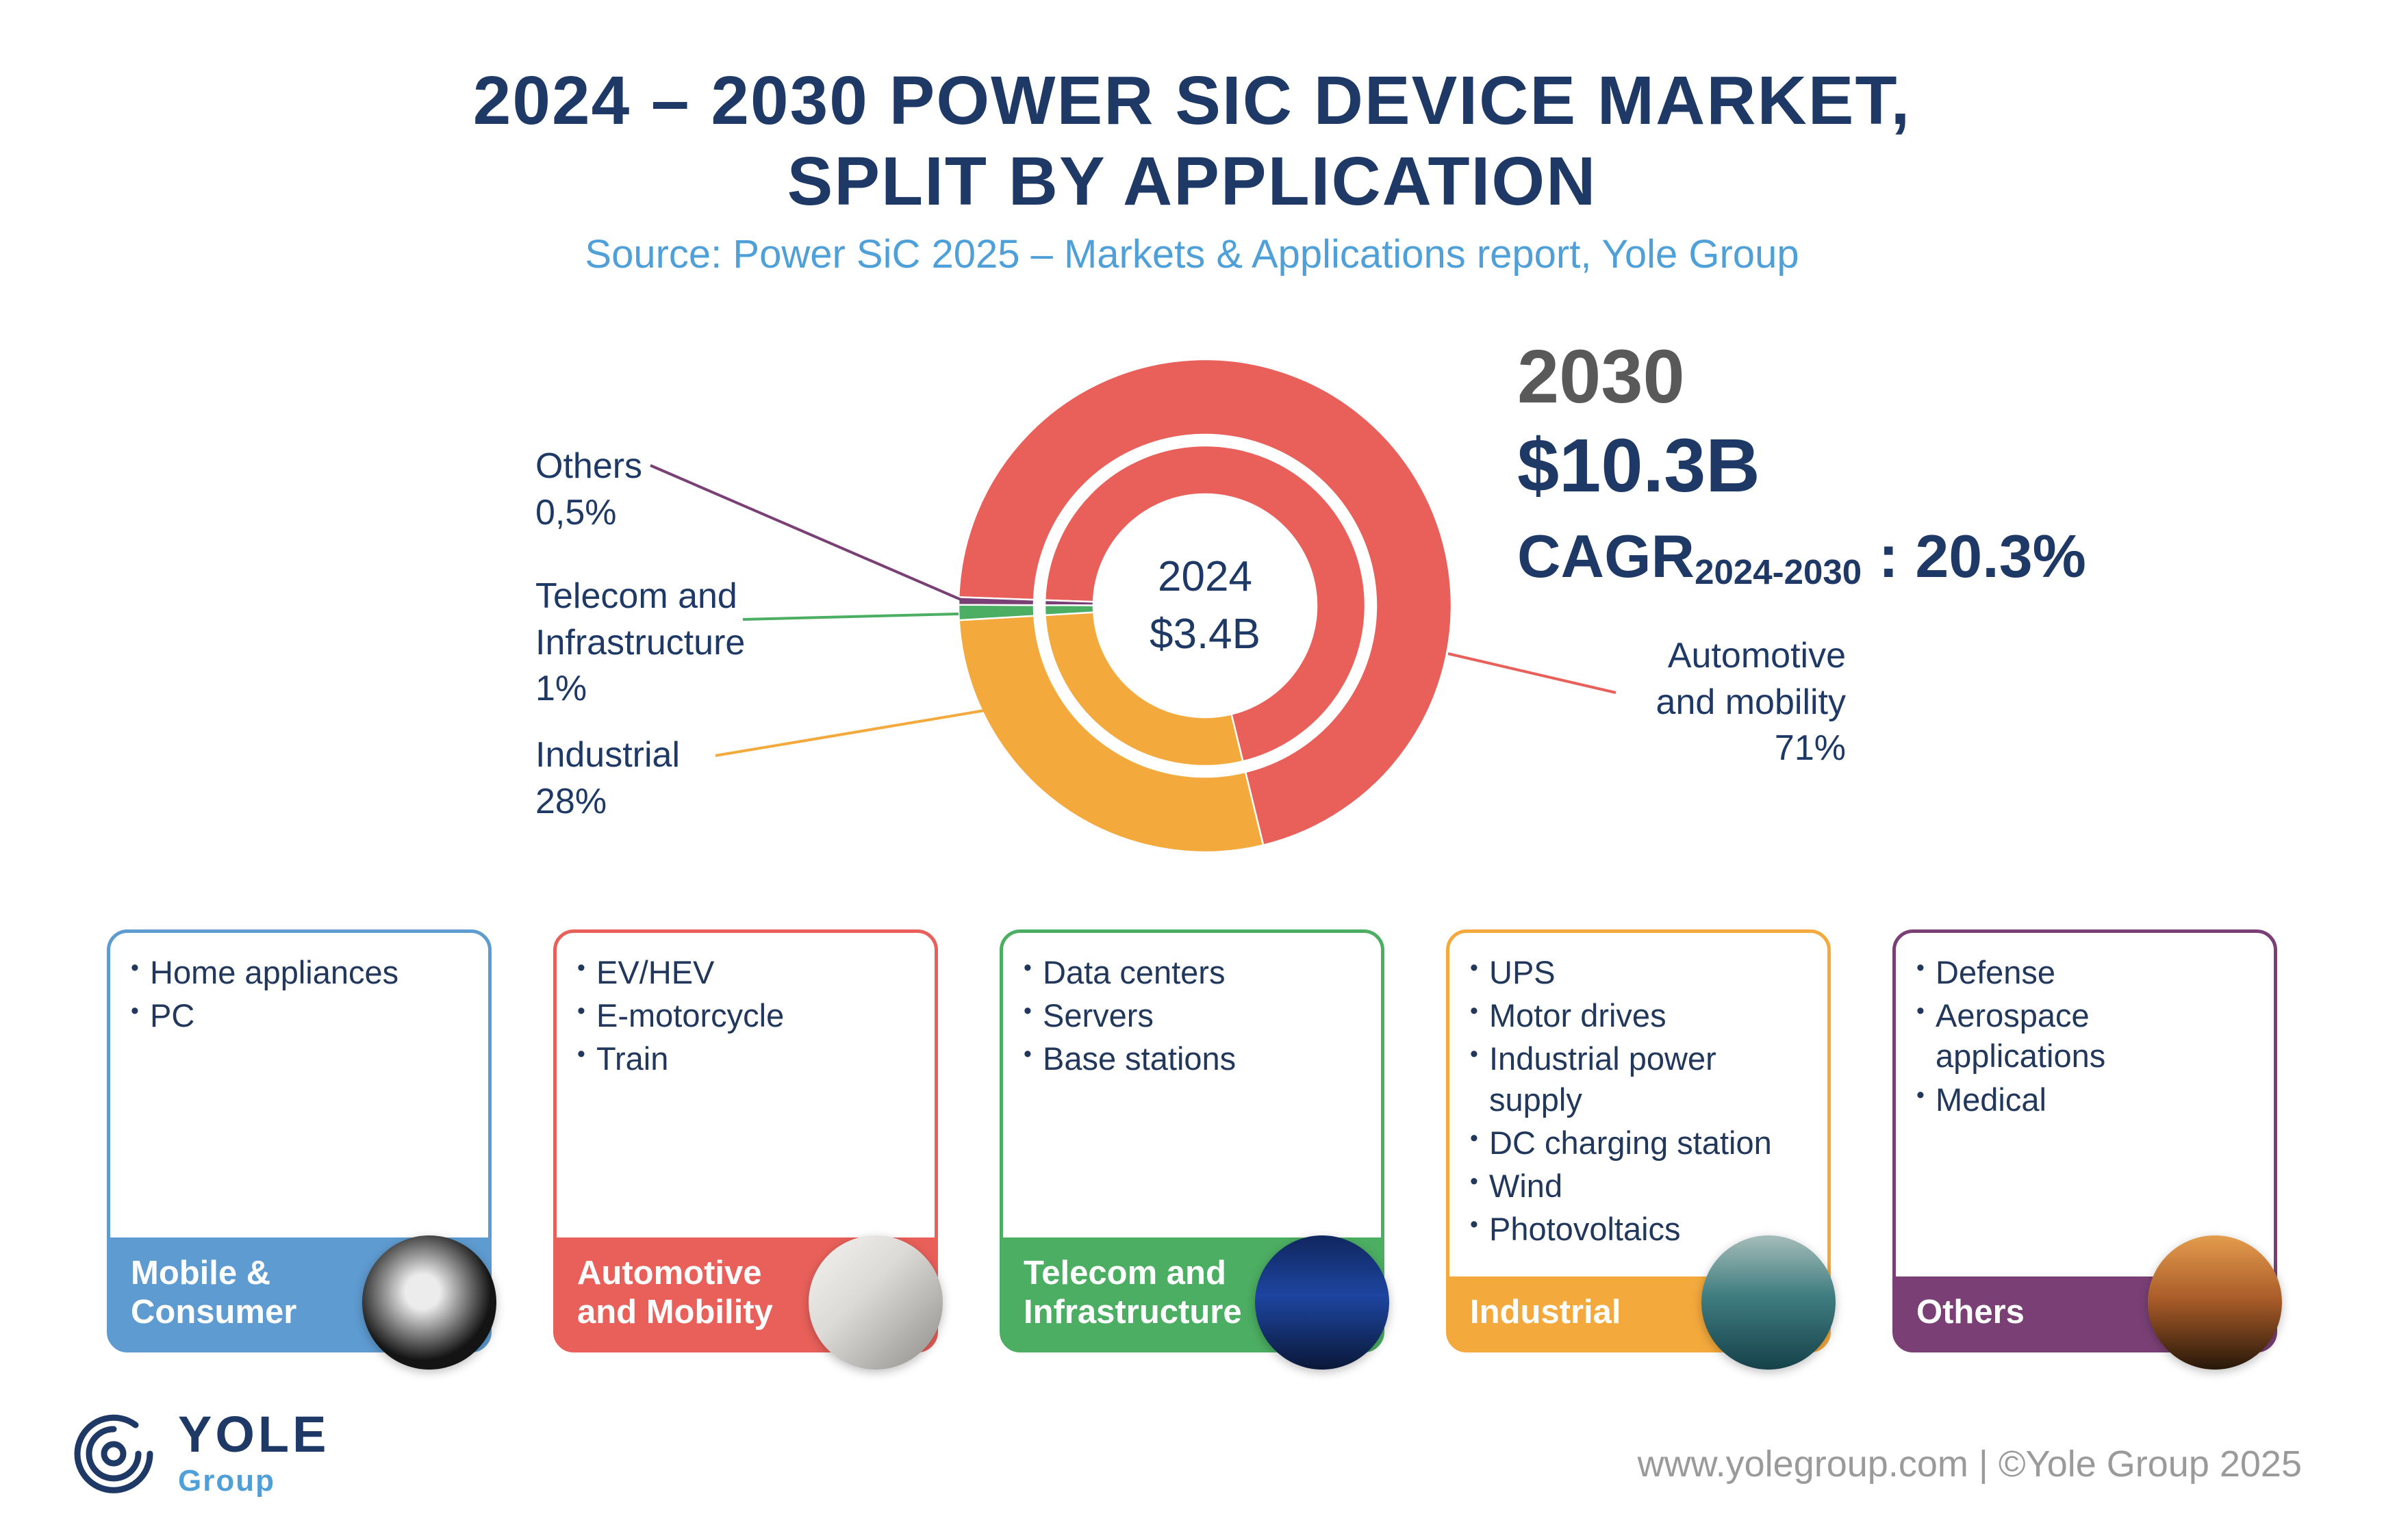  I want to click on category-item-list: Data centersServersBase stations, so click(1192, 1085).